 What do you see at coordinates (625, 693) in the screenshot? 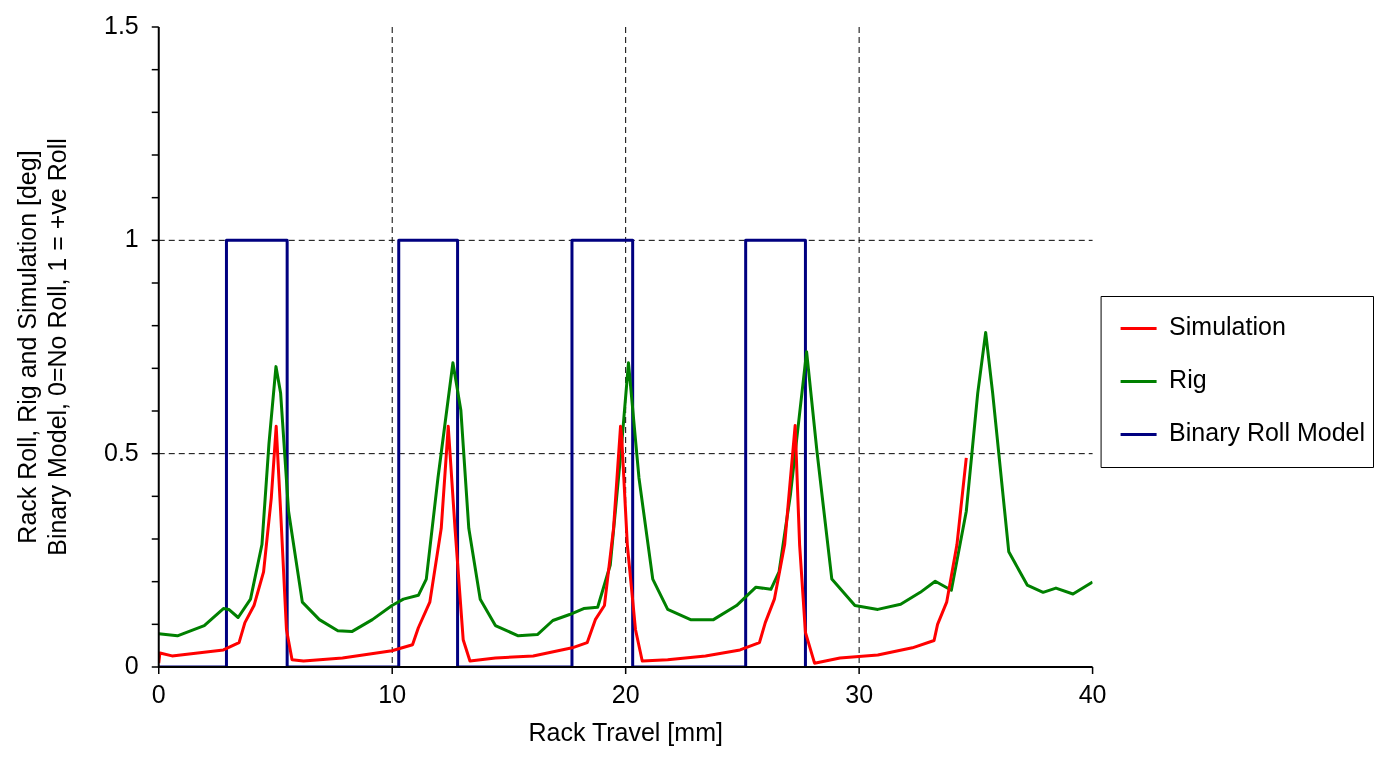
I see `x-tick-label: 20` at bounding box center [625, 693].